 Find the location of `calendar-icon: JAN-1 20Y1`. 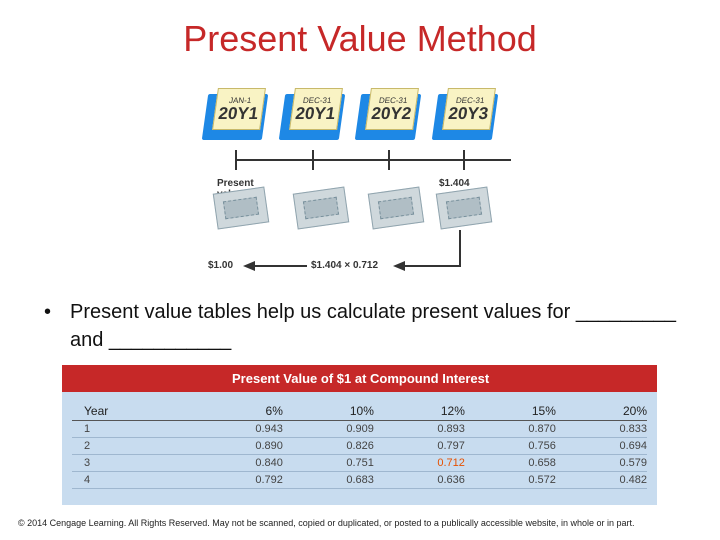

calendar-icon: JAN-1 20Y1 is located at coordinates (235, 114).